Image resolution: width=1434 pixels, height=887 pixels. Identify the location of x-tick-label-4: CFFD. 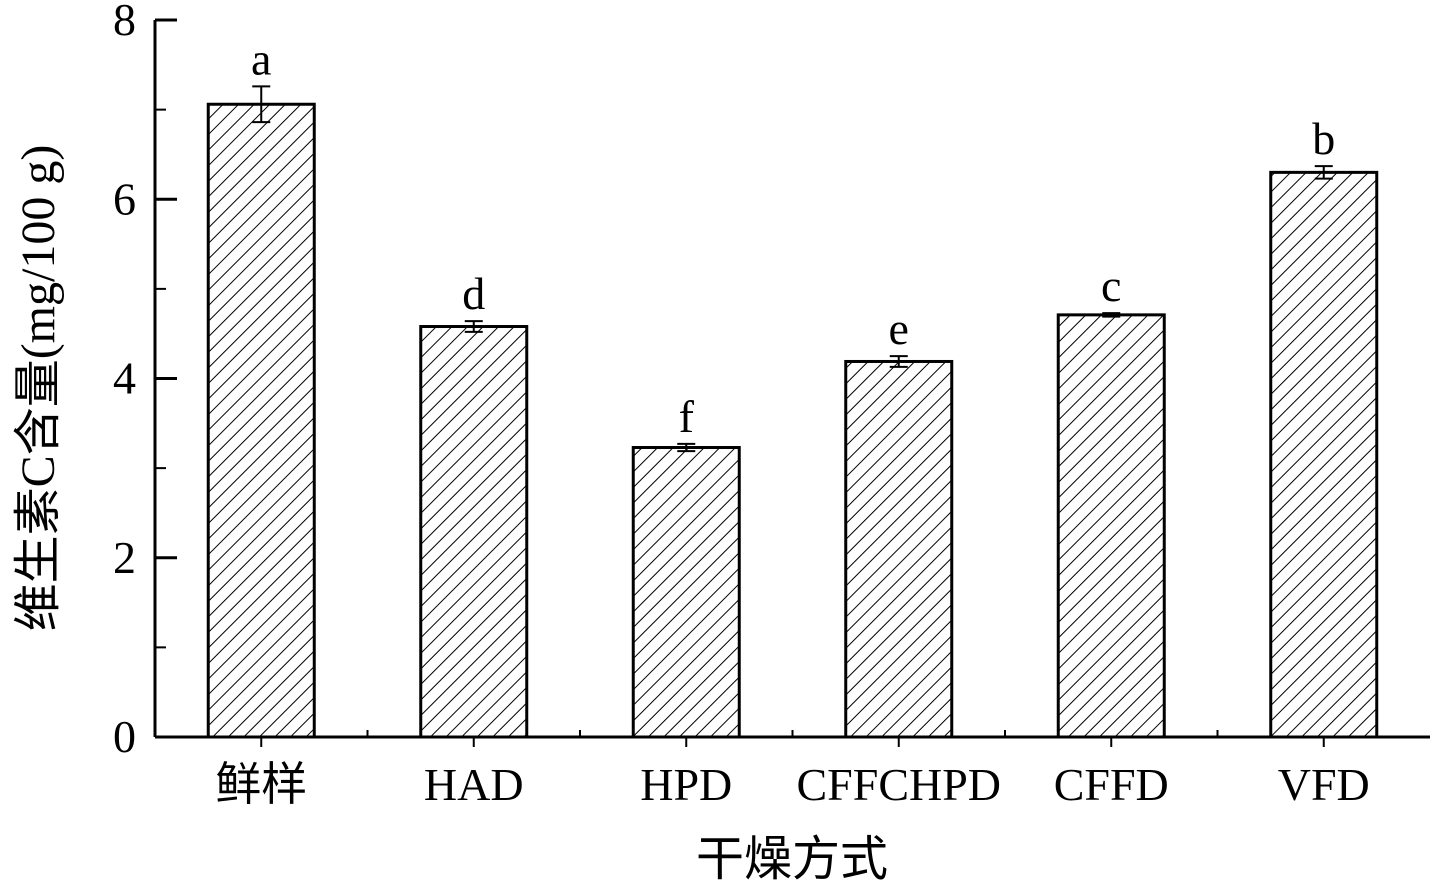
(1111, 784).